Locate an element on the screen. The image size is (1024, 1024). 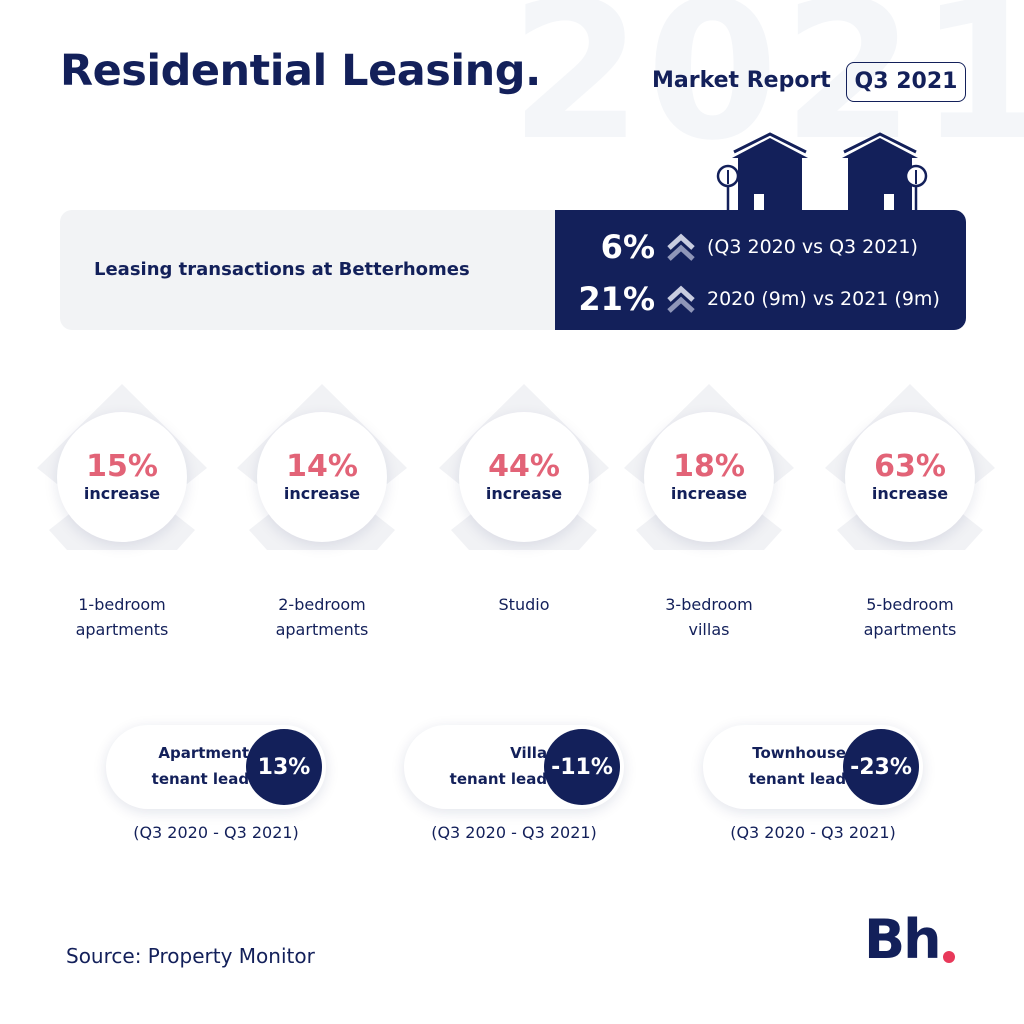
stat-row: 21% 2020 (9m) vs 2021 (9m) is located at coordinates (760, 299).